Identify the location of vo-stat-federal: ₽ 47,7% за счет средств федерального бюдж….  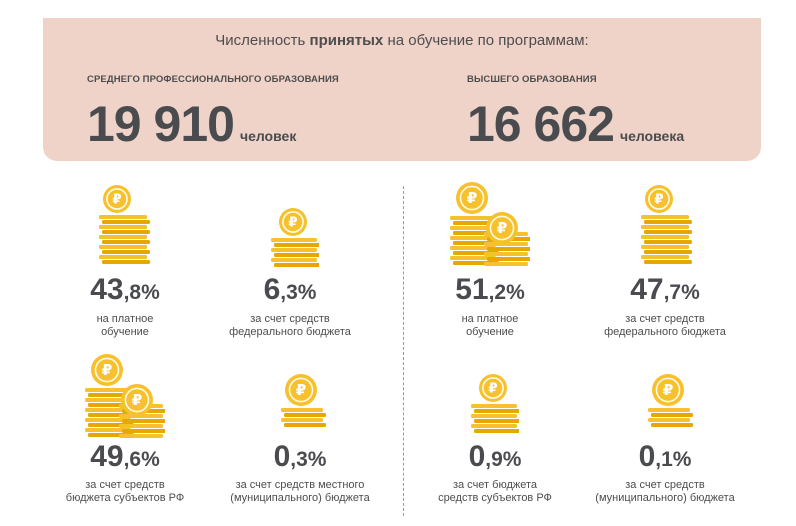
(665, 260).